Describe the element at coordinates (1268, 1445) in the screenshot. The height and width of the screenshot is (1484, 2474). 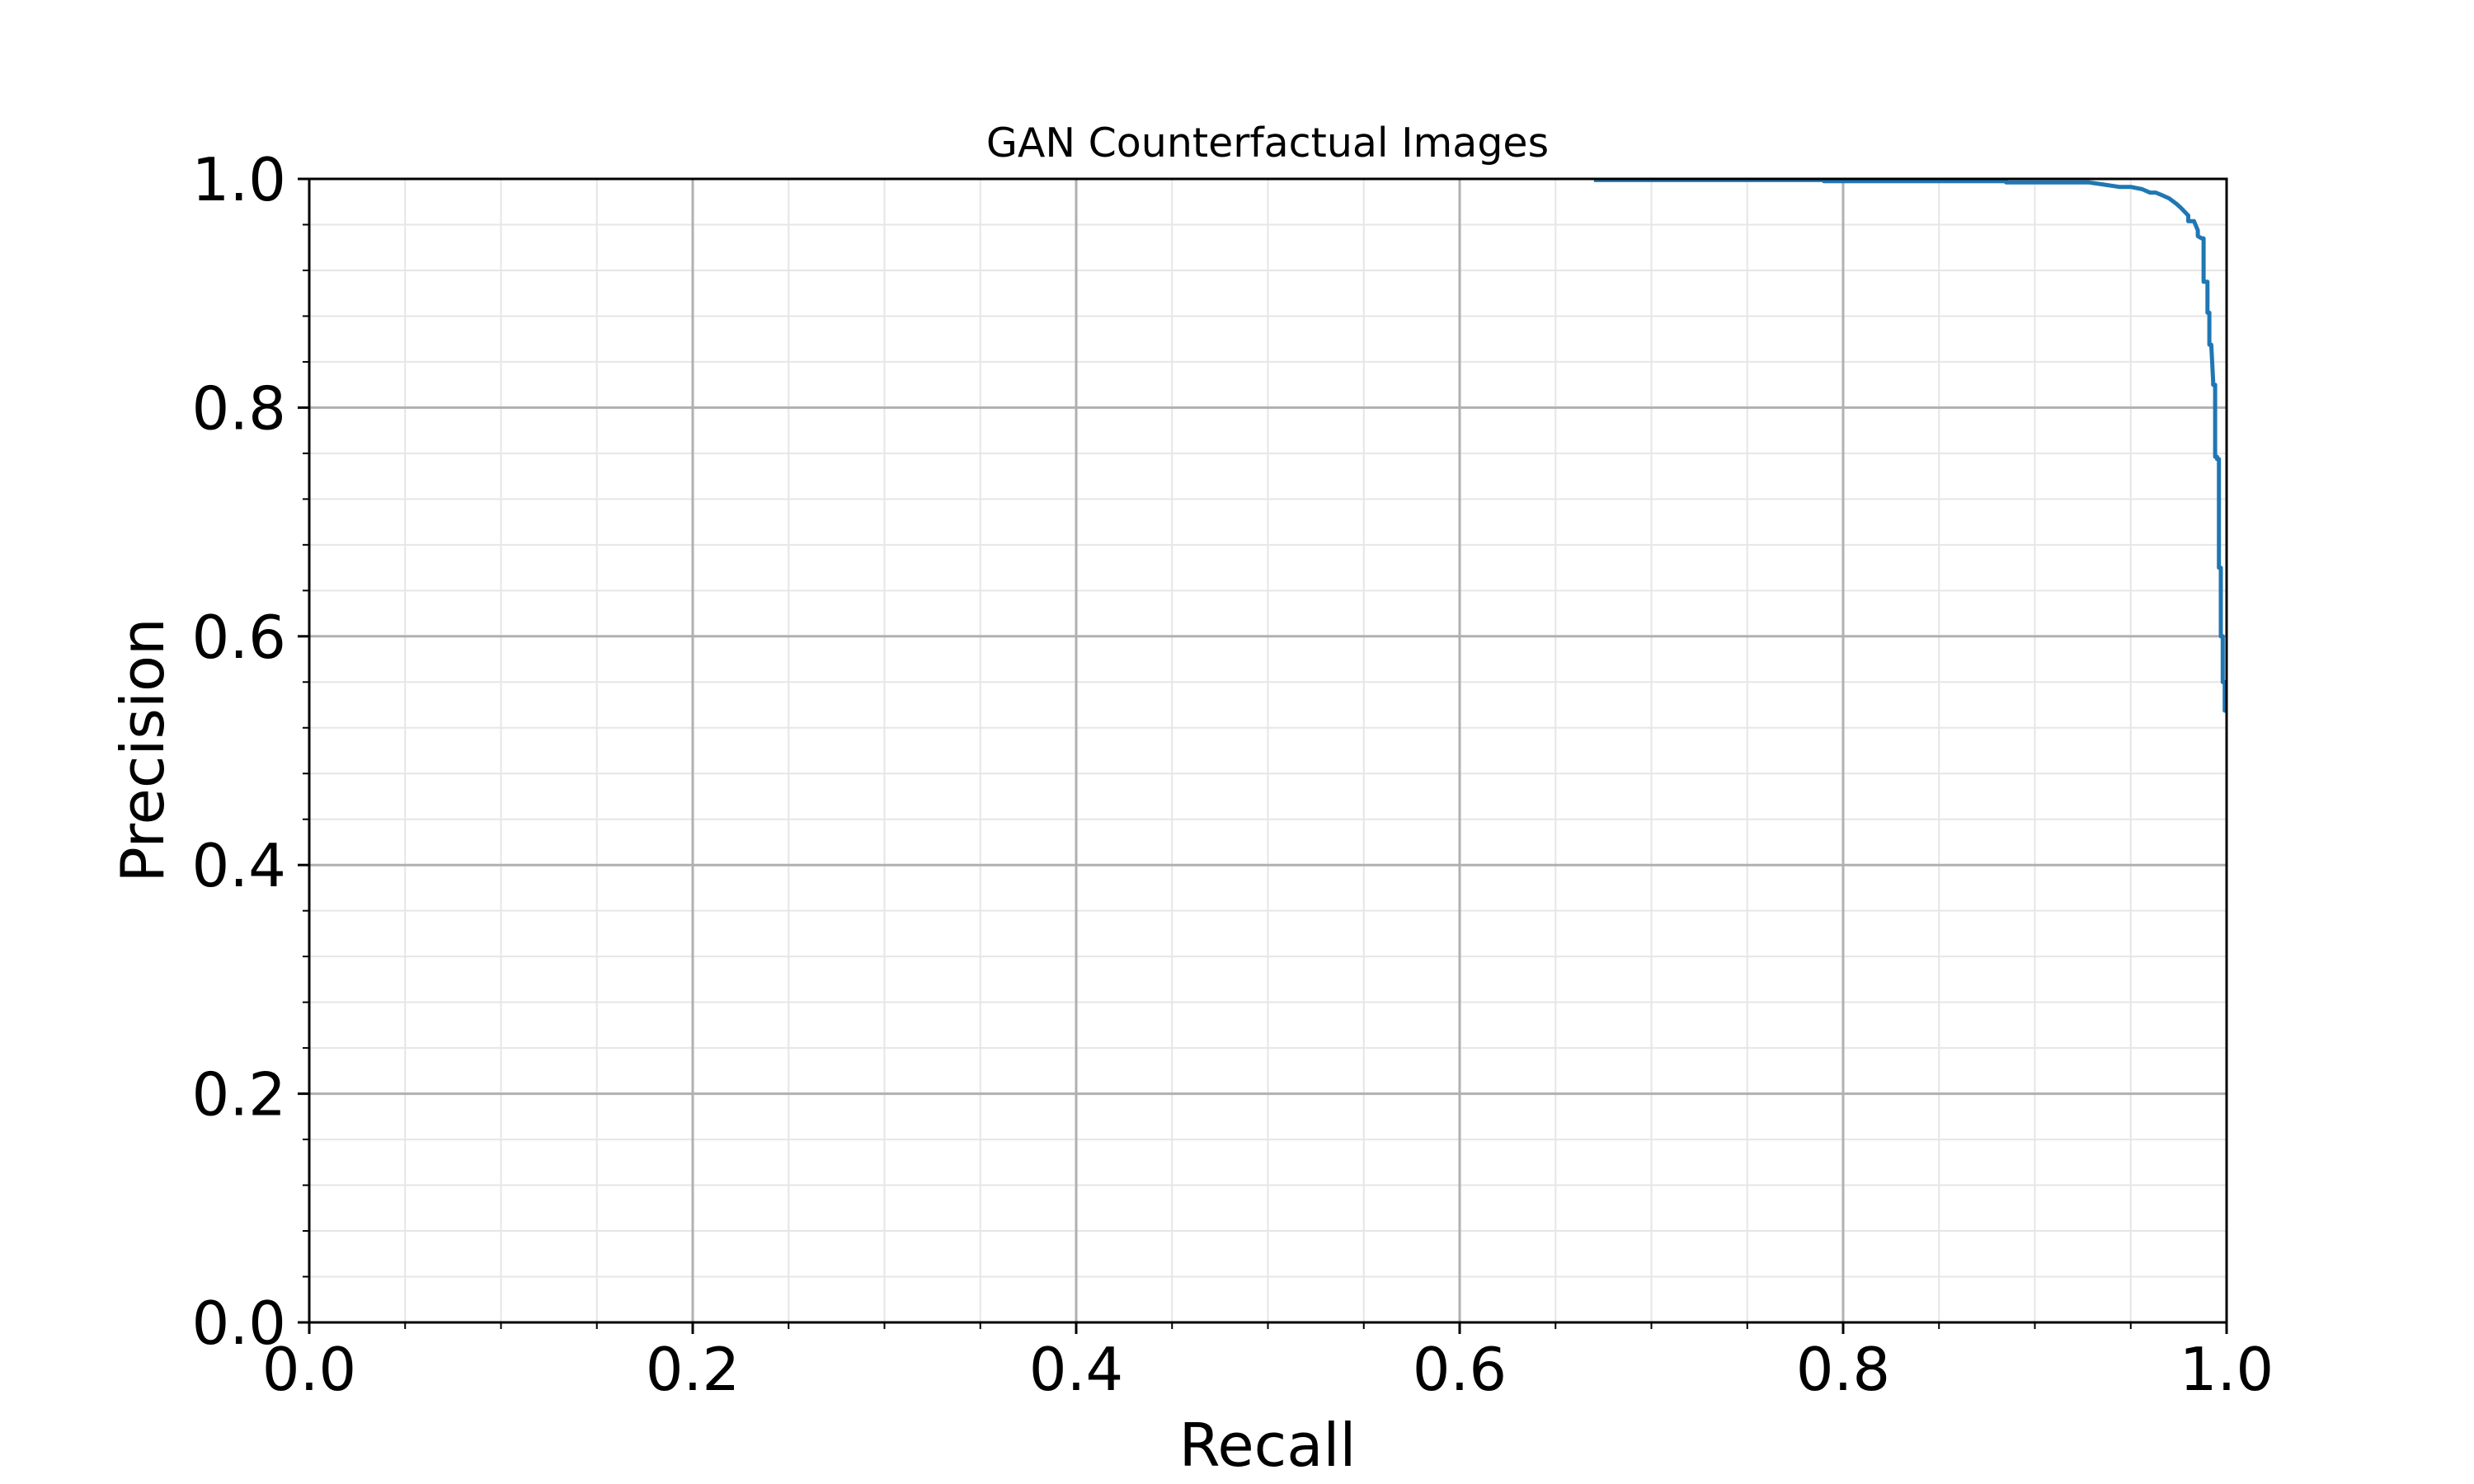
I see `x-axis-label: Recall` at that location.